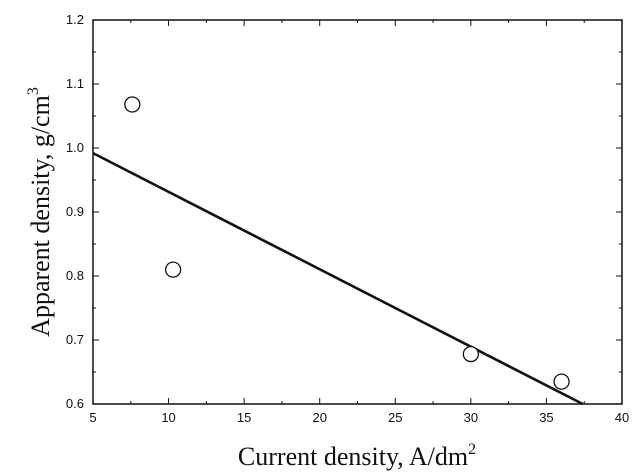 The image size is (633, 476). What do you see at coordinates (40, 216) in the screenshot?
I see `y-axis-title-main: Apparent density, g/cm` at bounding box center [40, 216].